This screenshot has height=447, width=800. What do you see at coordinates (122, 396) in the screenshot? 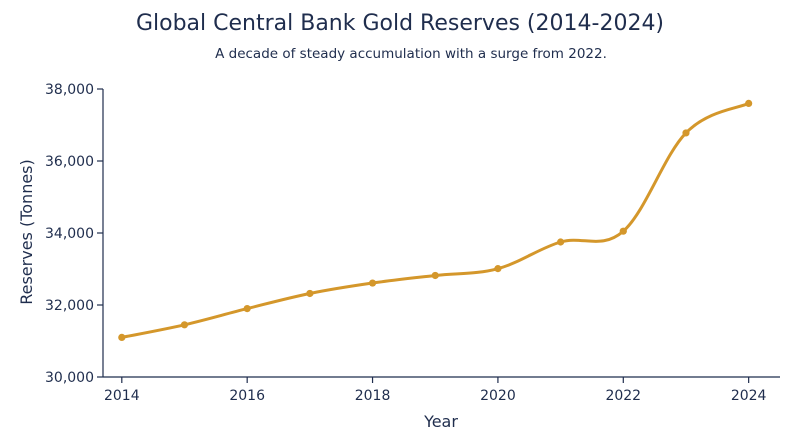
I see `x-tick-label: 2014` at bounding box center [122, 396].